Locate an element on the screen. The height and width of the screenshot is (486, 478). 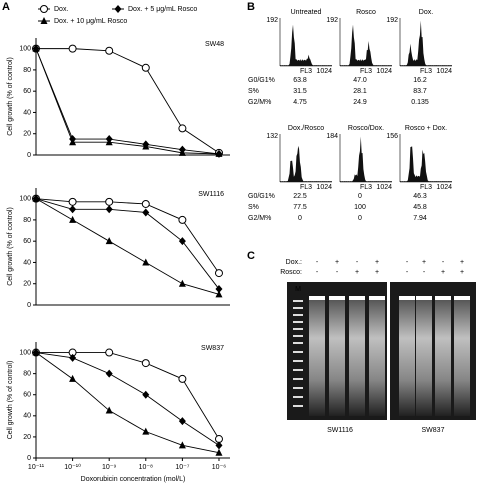
x-tick-label: 10⁻⁹ is located at coordinates (109, 467).